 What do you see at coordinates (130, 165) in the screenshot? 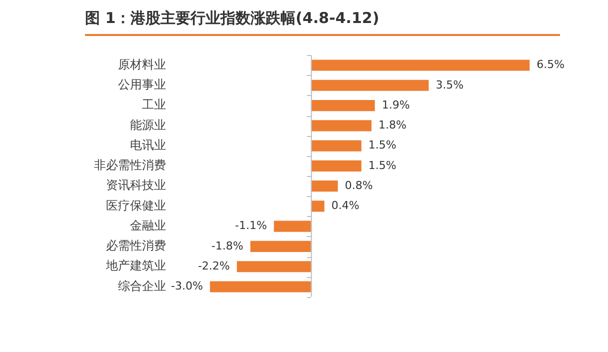
I see `y-tick-label: 非必需性消费` at bounding box center [130, 165].